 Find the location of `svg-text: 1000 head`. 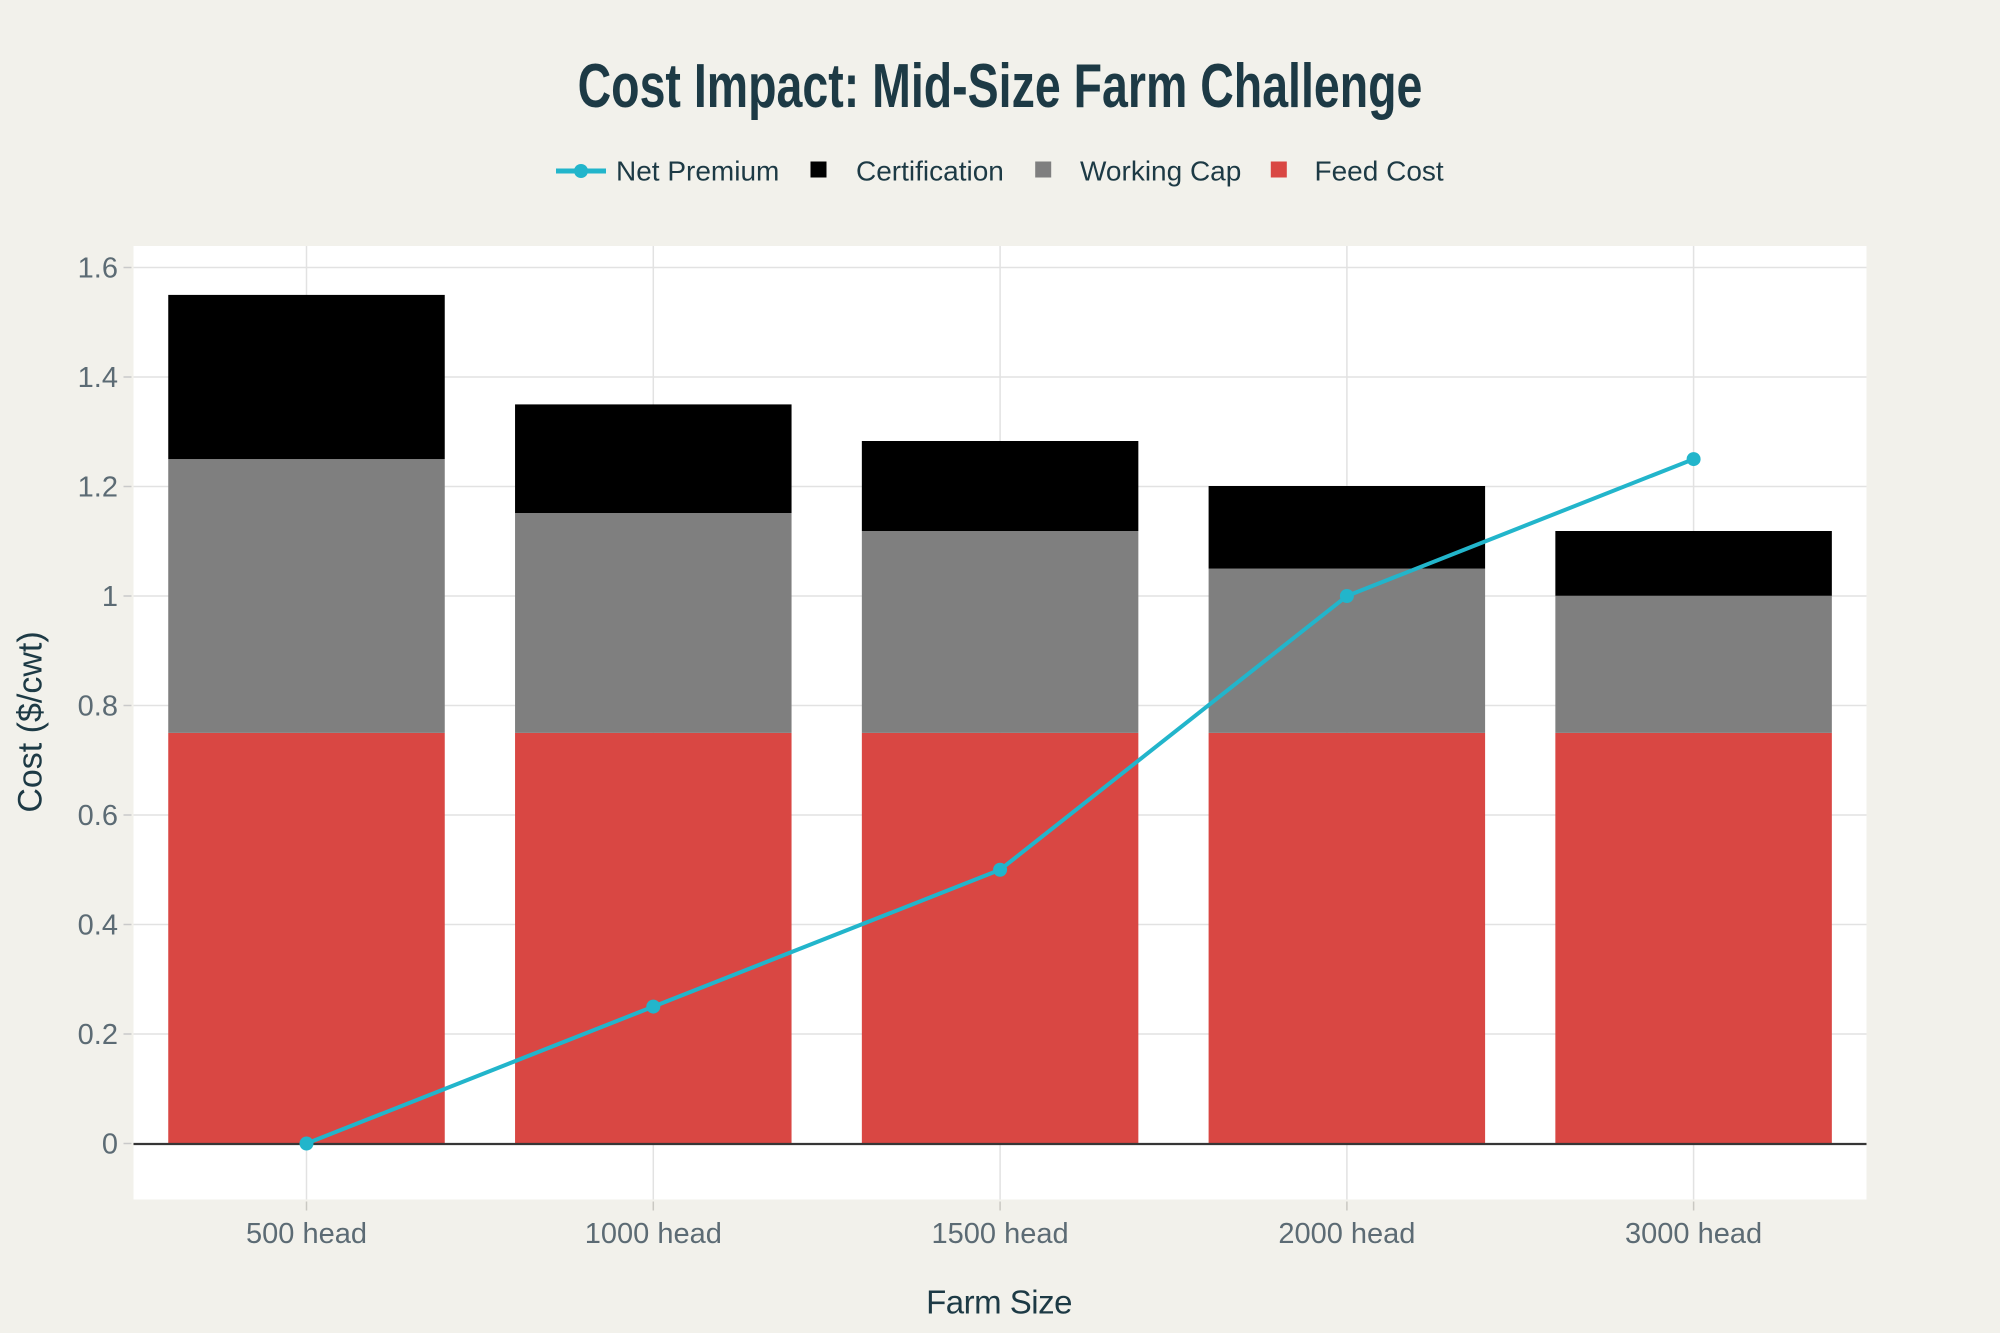

svg-text: 1000 head is located at coordinates (653, 1234).